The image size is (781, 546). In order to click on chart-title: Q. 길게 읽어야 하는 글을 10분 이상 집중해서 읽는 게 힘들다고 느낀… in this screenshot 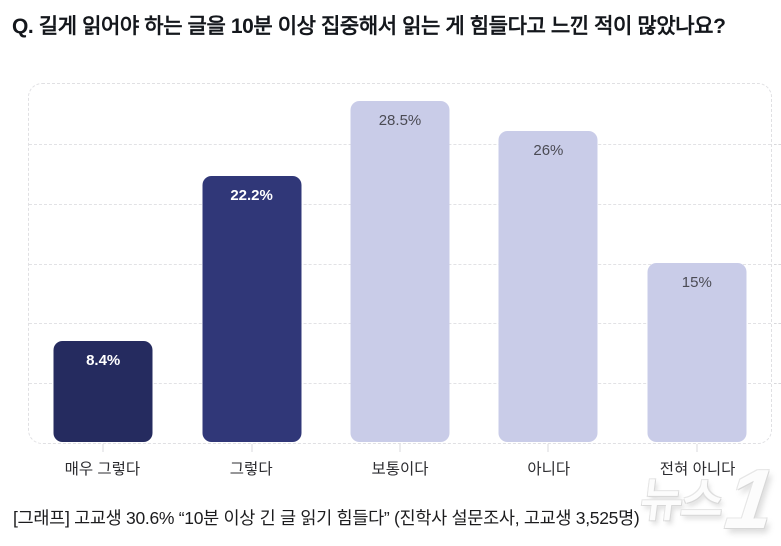, I will do `click(369, 26)`.